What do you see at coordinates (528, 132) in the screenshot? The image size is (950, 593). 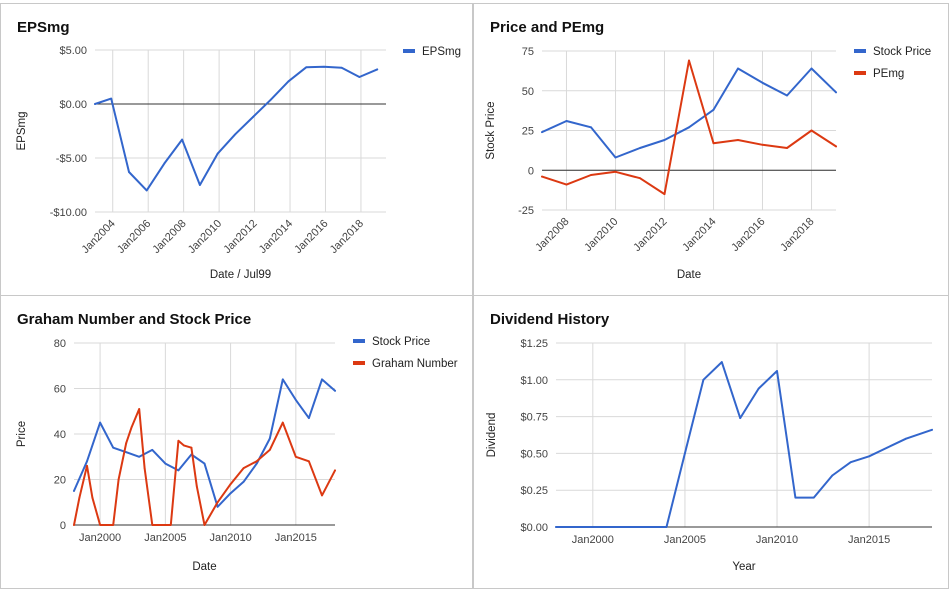 I see `y-tick-label: 25` at bounding box center [528, 132].